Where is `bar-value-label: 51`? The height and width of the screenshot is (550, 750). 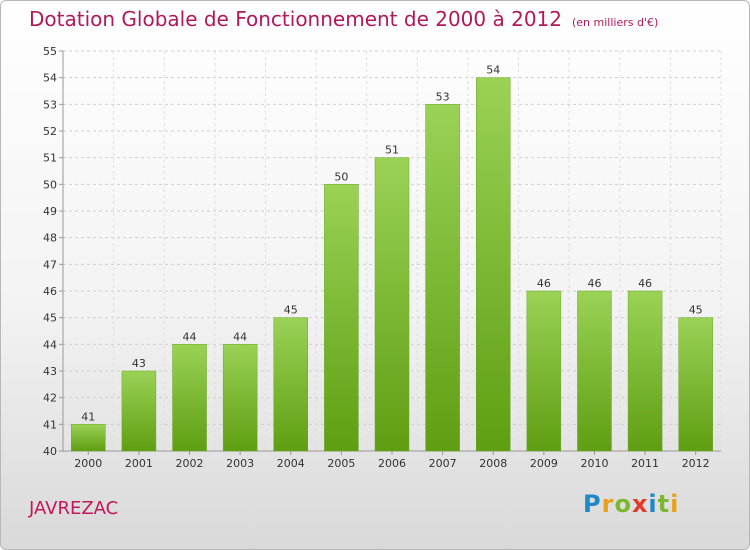 bar-value-label: 51 is located at coordinates (392, 150).